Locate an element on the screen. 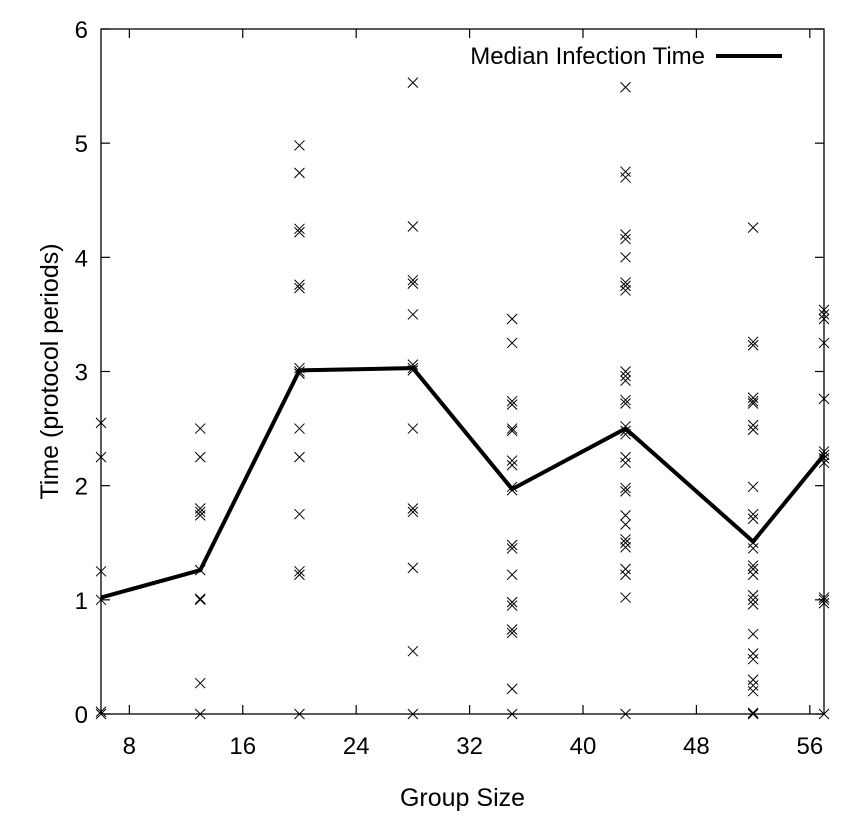 The width and height of the screenshot is (865, 827). legend-label: Median Infection Time is located at coordinates (587, 56).